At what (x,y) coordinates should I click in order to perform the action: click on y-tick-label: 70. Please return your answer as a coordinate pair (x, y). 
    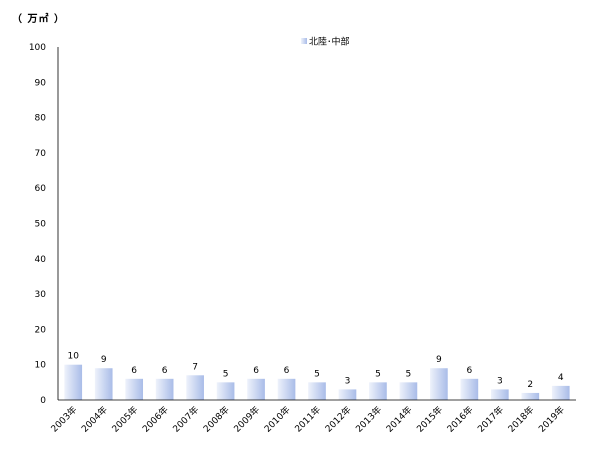
    Looking at the image, I should click on (41, 154).